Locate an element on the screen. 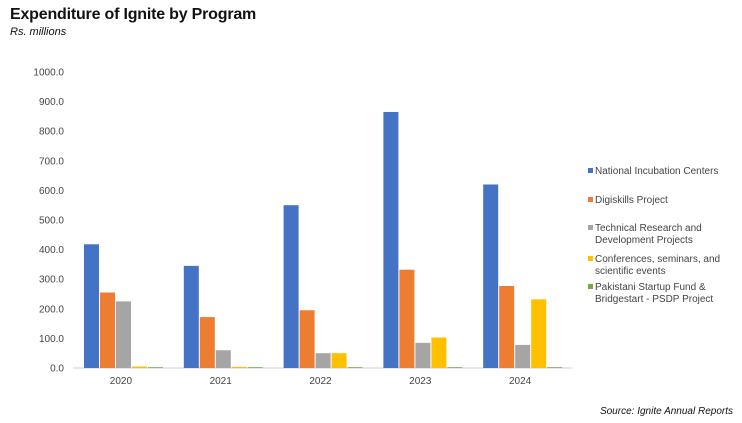 This screenshot has height=423, width=742. legend-label: scientific events is located at coordinates (630, 271).